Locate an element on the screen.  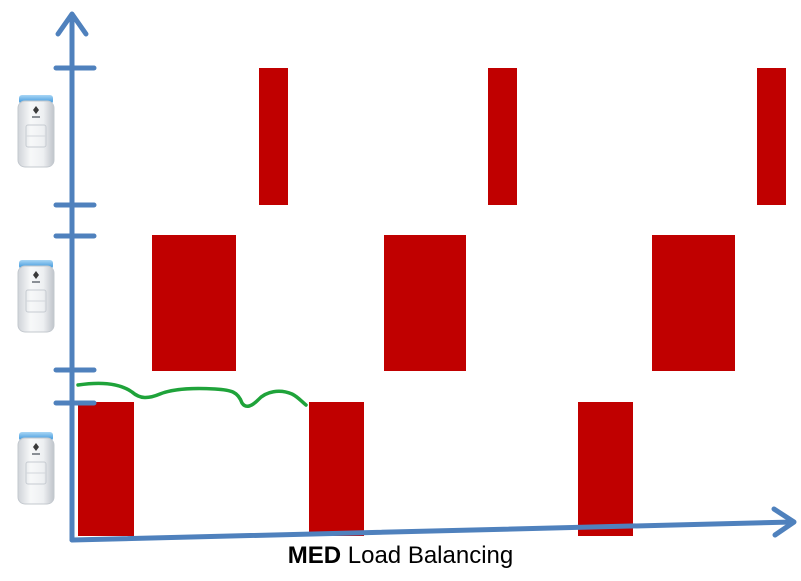
x-axis is located at coordinates (432, 531).